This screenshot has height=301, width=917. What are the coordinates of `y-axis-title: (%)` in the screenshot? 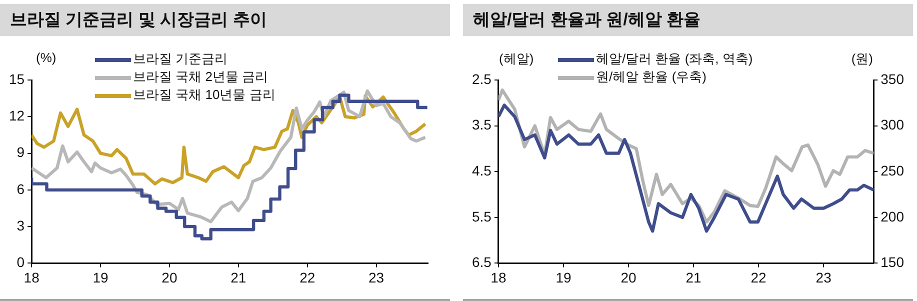 It's located at (46, 57).